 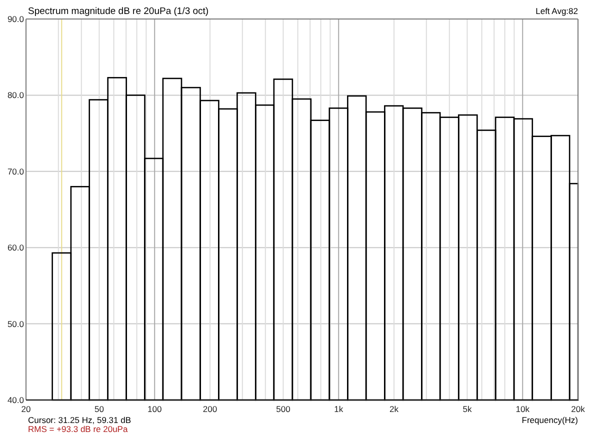 I want to click on x-tick-label: 5k, so click(x=467, y=409).